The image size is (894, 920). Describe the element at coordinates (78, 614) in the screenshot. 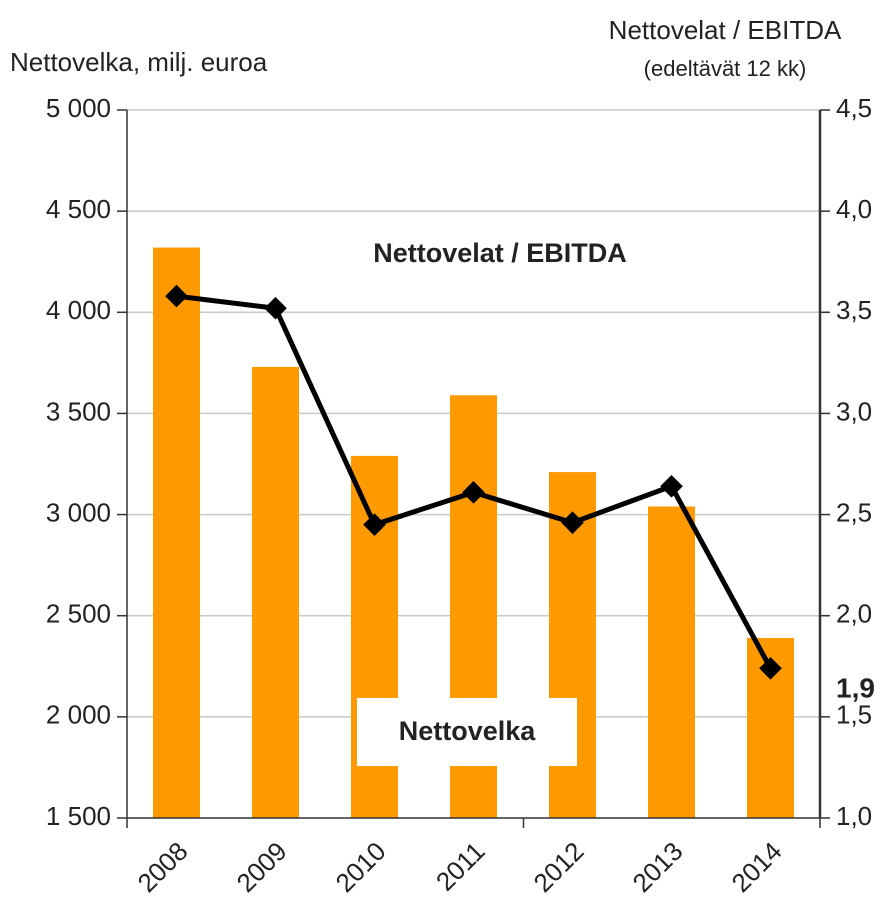

I see `y-tick-label: 2 500` at that location.